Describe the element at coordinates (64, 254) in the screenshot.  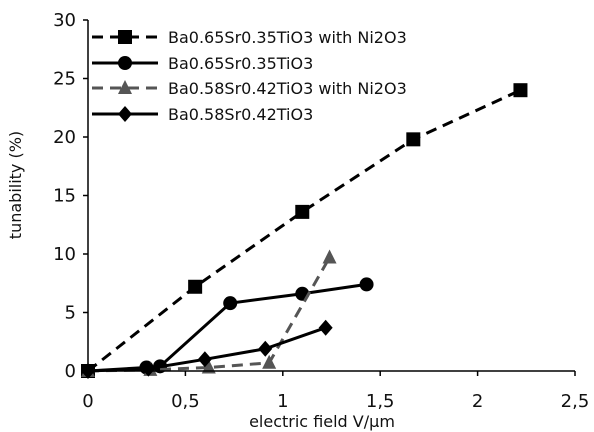
I see `y-tick-label: 10` at that location.